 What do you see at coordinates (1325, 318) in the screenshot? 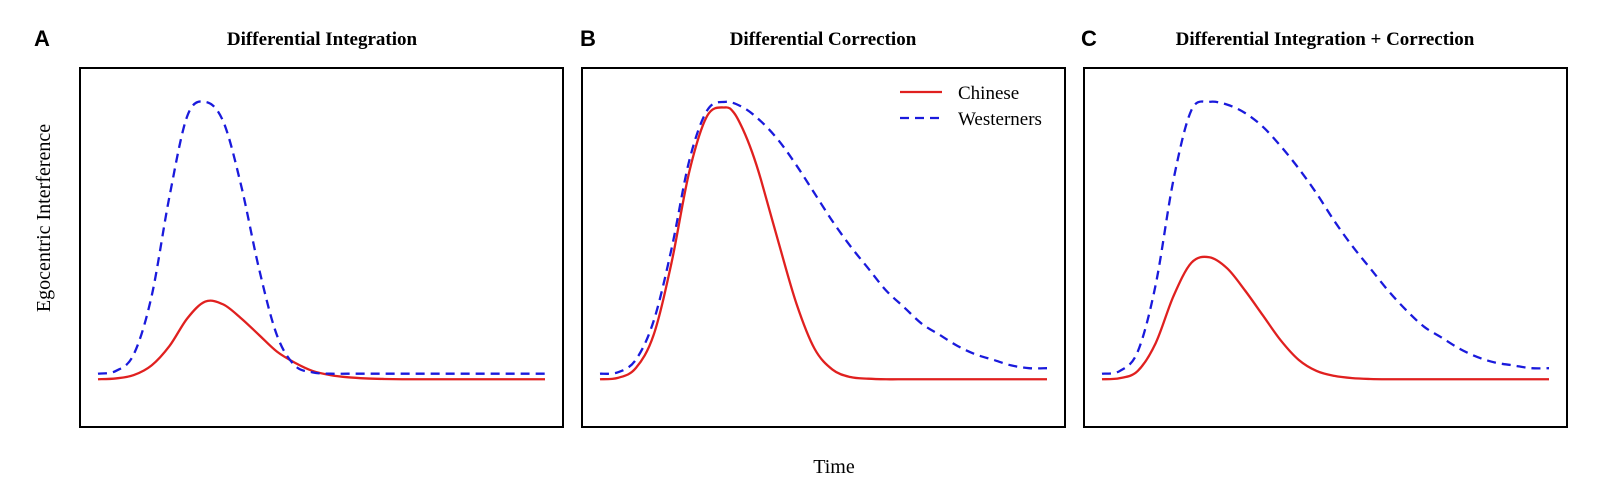
I see `series-line-chinese-panel-c` at bounding box center [1325, 318].